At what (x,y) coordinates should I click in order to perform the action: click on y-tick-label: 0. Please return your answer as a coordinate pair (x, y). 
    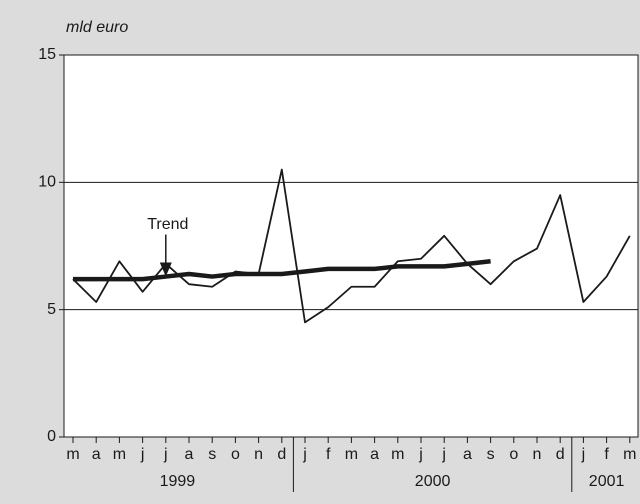
    Looking at the image, I should click on (51, 436).